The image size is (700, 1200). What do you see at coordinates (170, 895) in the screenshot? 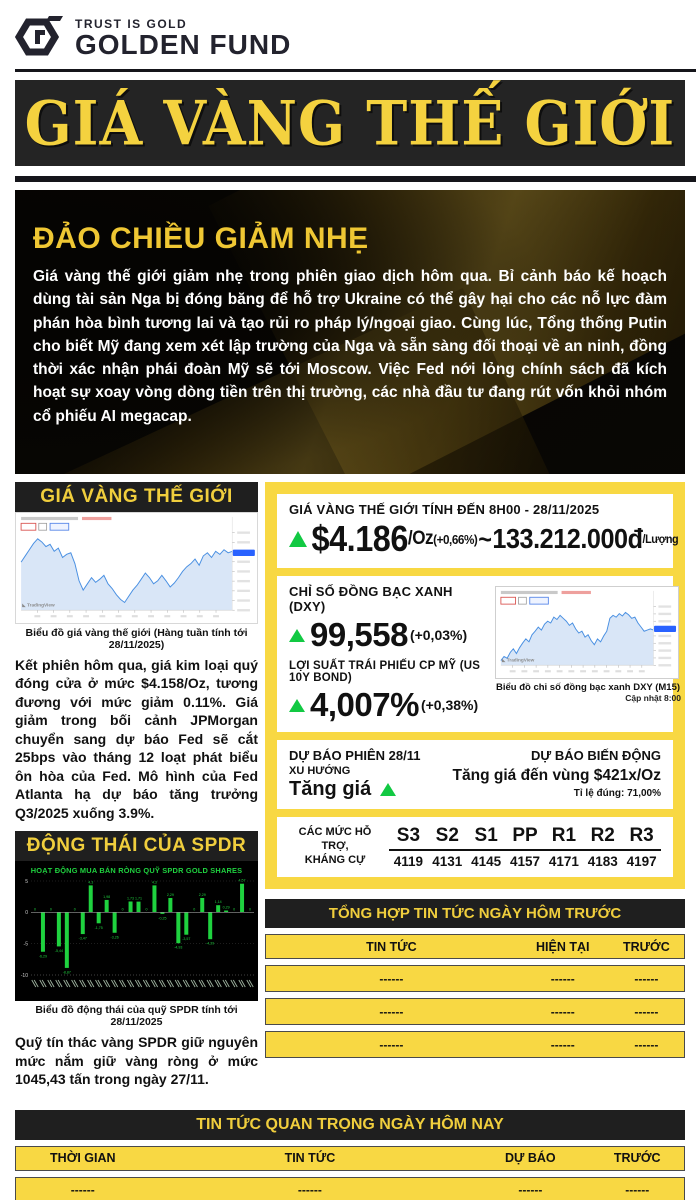
I see `svg-text: 2,29` at bounding box center [170, 895].